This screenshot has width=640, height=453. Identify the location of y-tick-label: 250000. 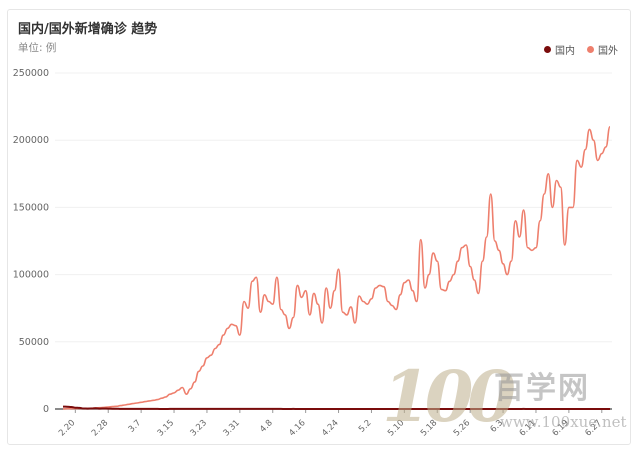
(31, 73).